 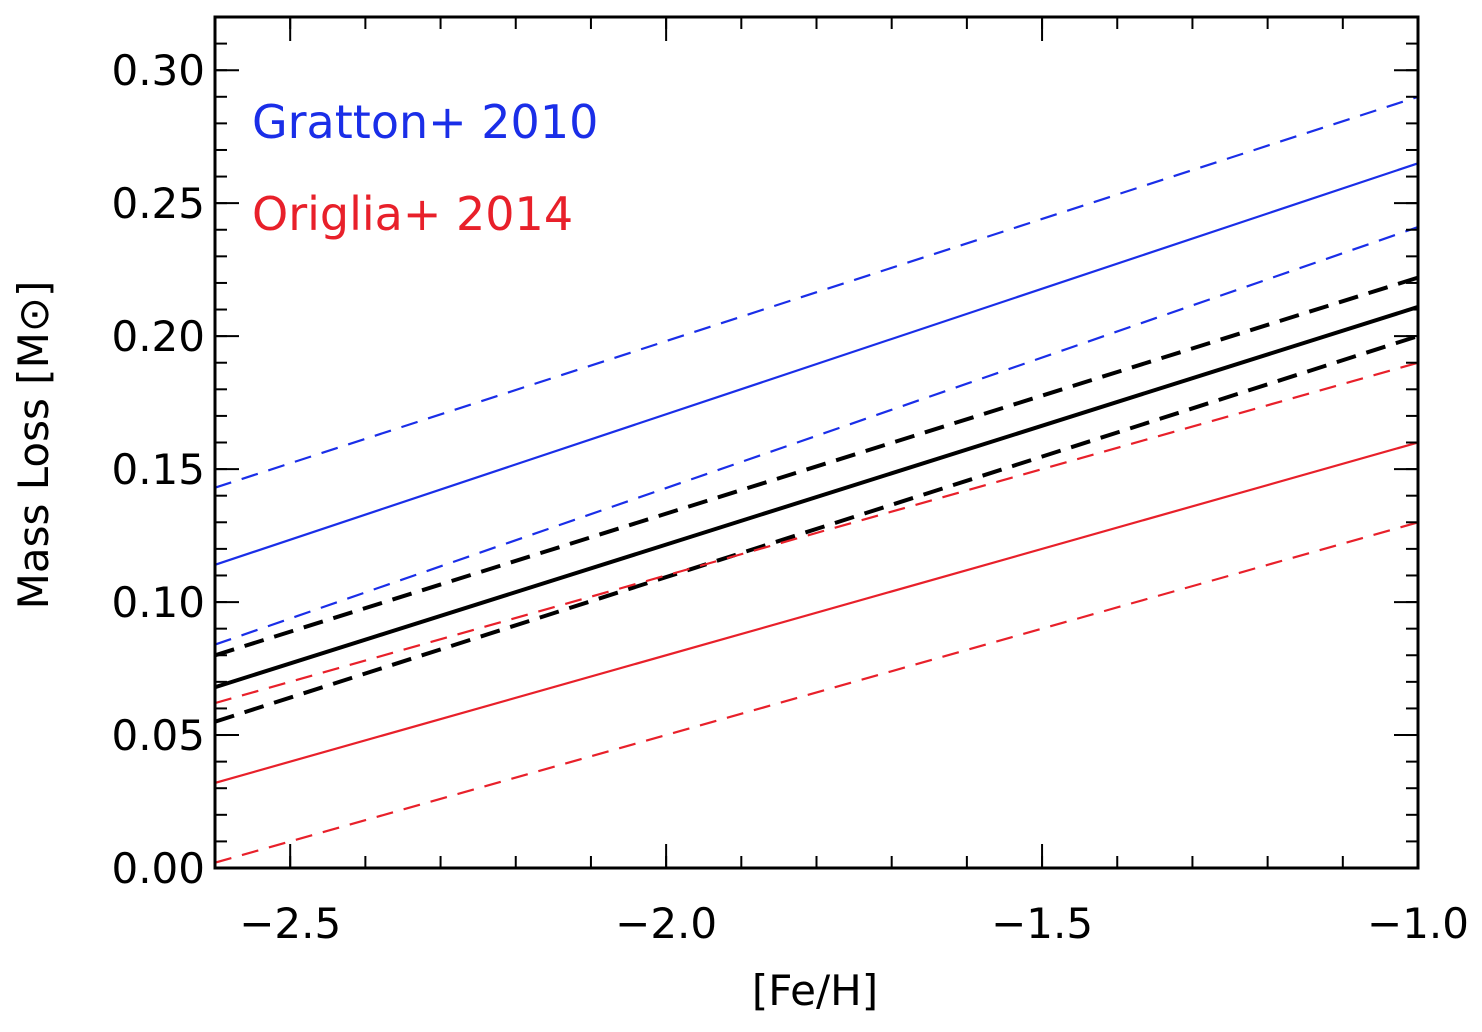 I want to click on y-tick-label: 0.05, so click(x=158, y=735).